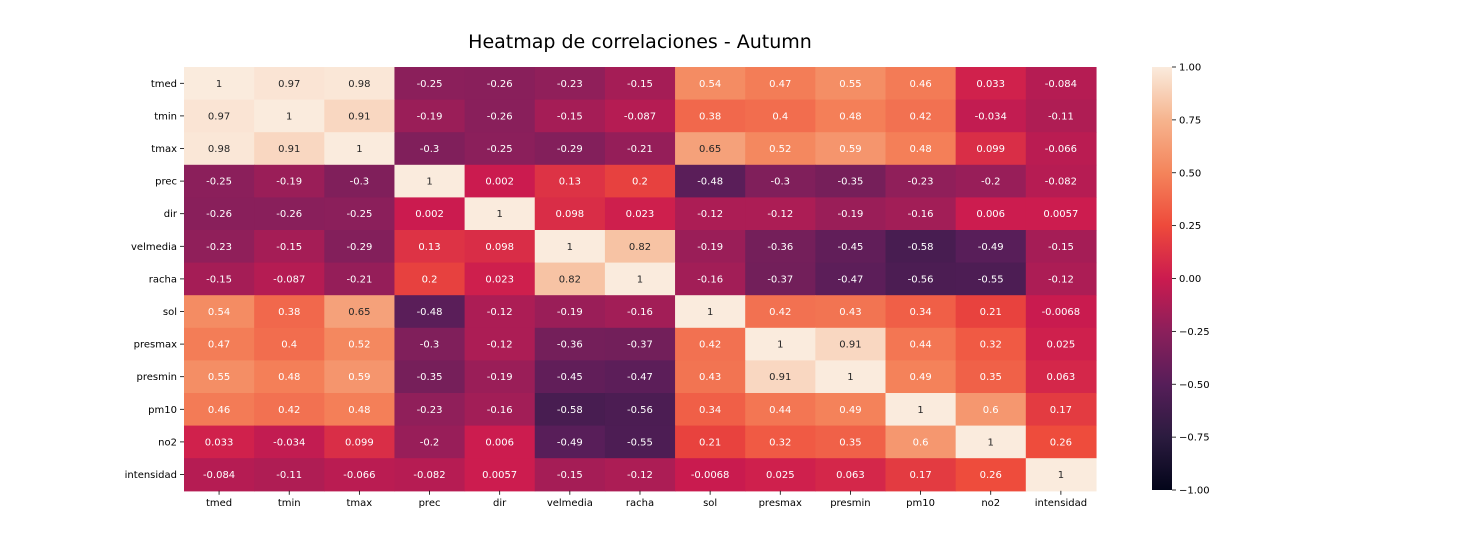 The height and width of the screenshot is (560, 1470). What do you see at coordinates (219, 503) in the screenshot?
I see `x-tick-label: tmed` at bounding box center [219, 503].